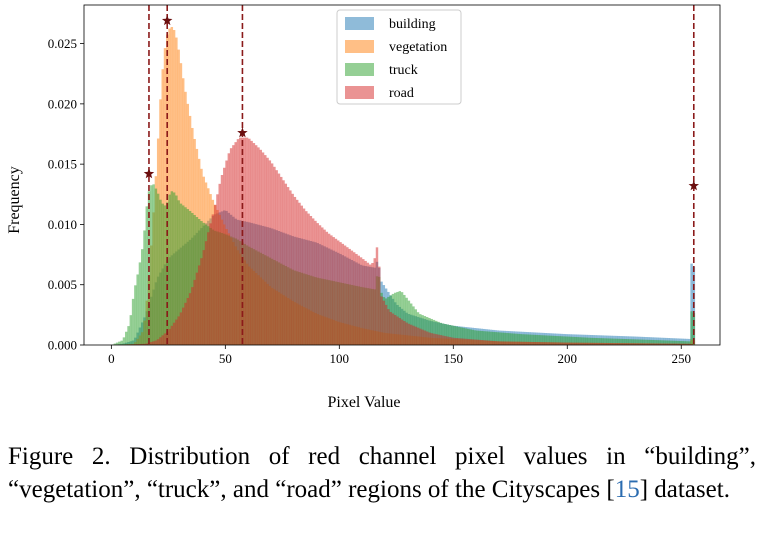  Describe the element at coordinates (111, 358) in the screenshot. I see `x-tick-label: 0` at that location.